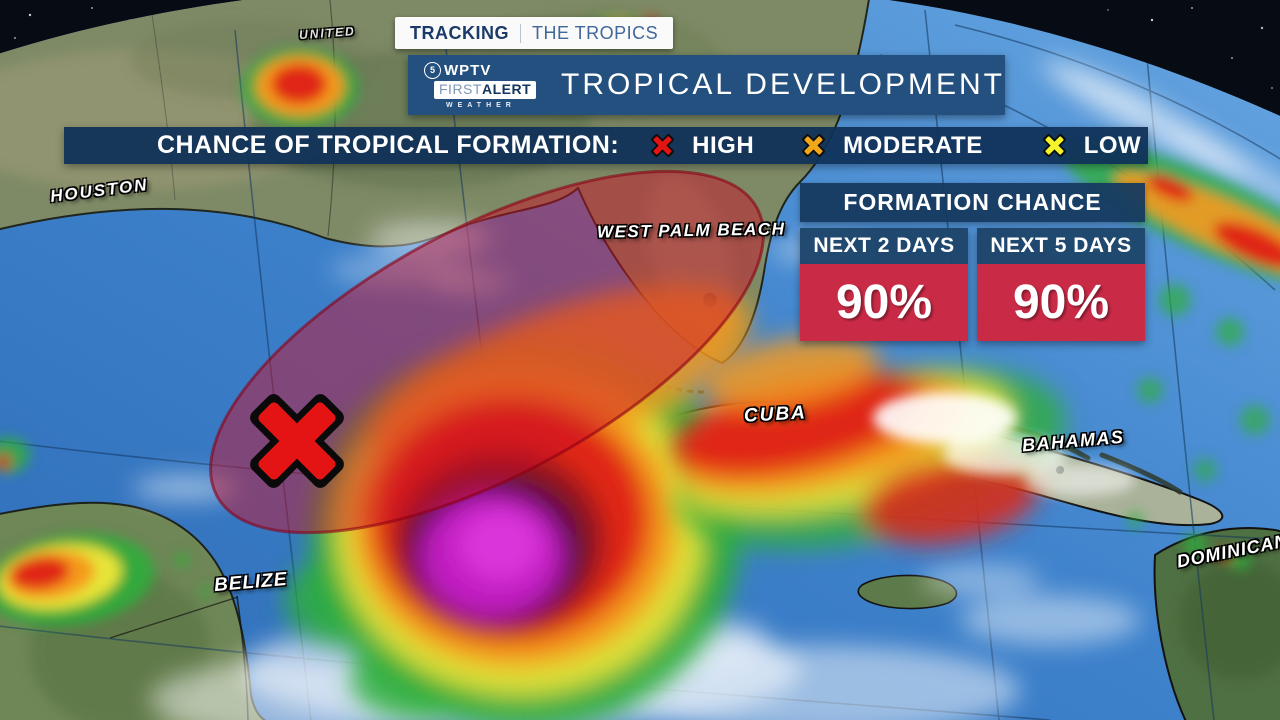  Describe the element at coordinates (1112, 145) in the screenshot. I see `legend-label-low: LOW` at that location.